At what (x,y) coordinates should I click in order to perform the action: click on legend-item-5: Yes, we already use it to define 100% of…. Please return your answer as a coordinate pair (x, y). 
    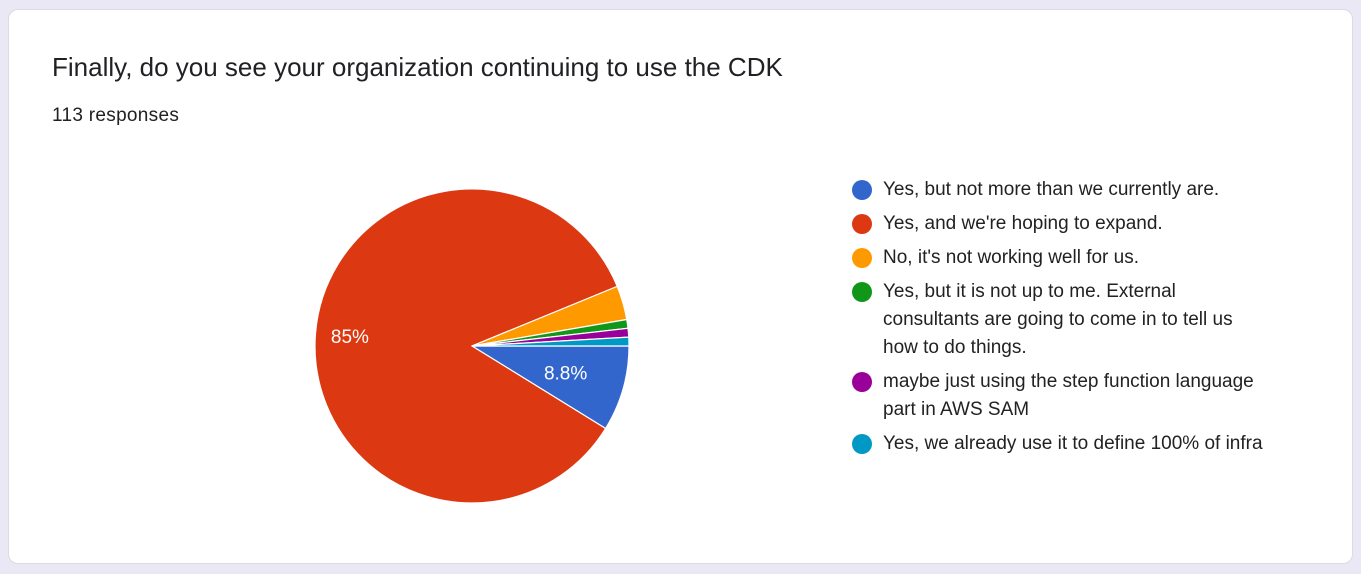
    Looking at the image, I should click on (1062, 444).